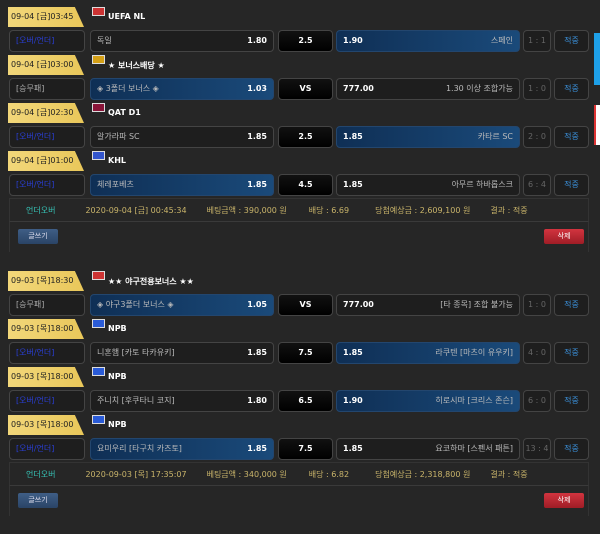  I want to click on score: 13 : 4, so click(537, 449).